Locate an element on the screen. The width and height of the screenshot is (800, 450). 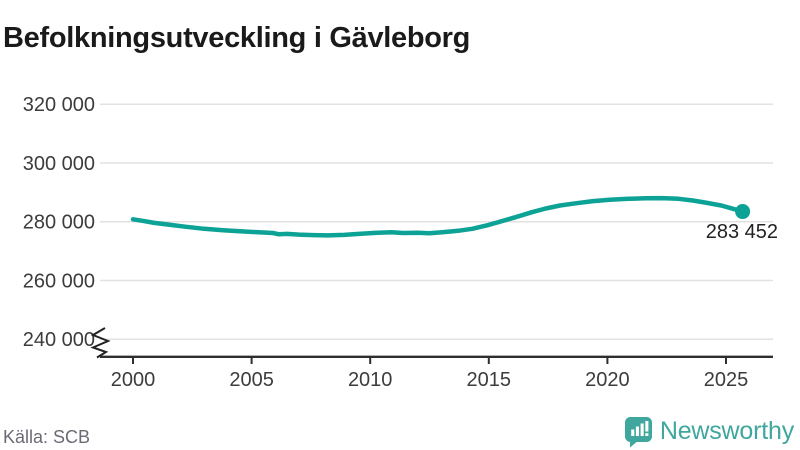
logo-exclamation-stem is located at coordinates (647, 426).